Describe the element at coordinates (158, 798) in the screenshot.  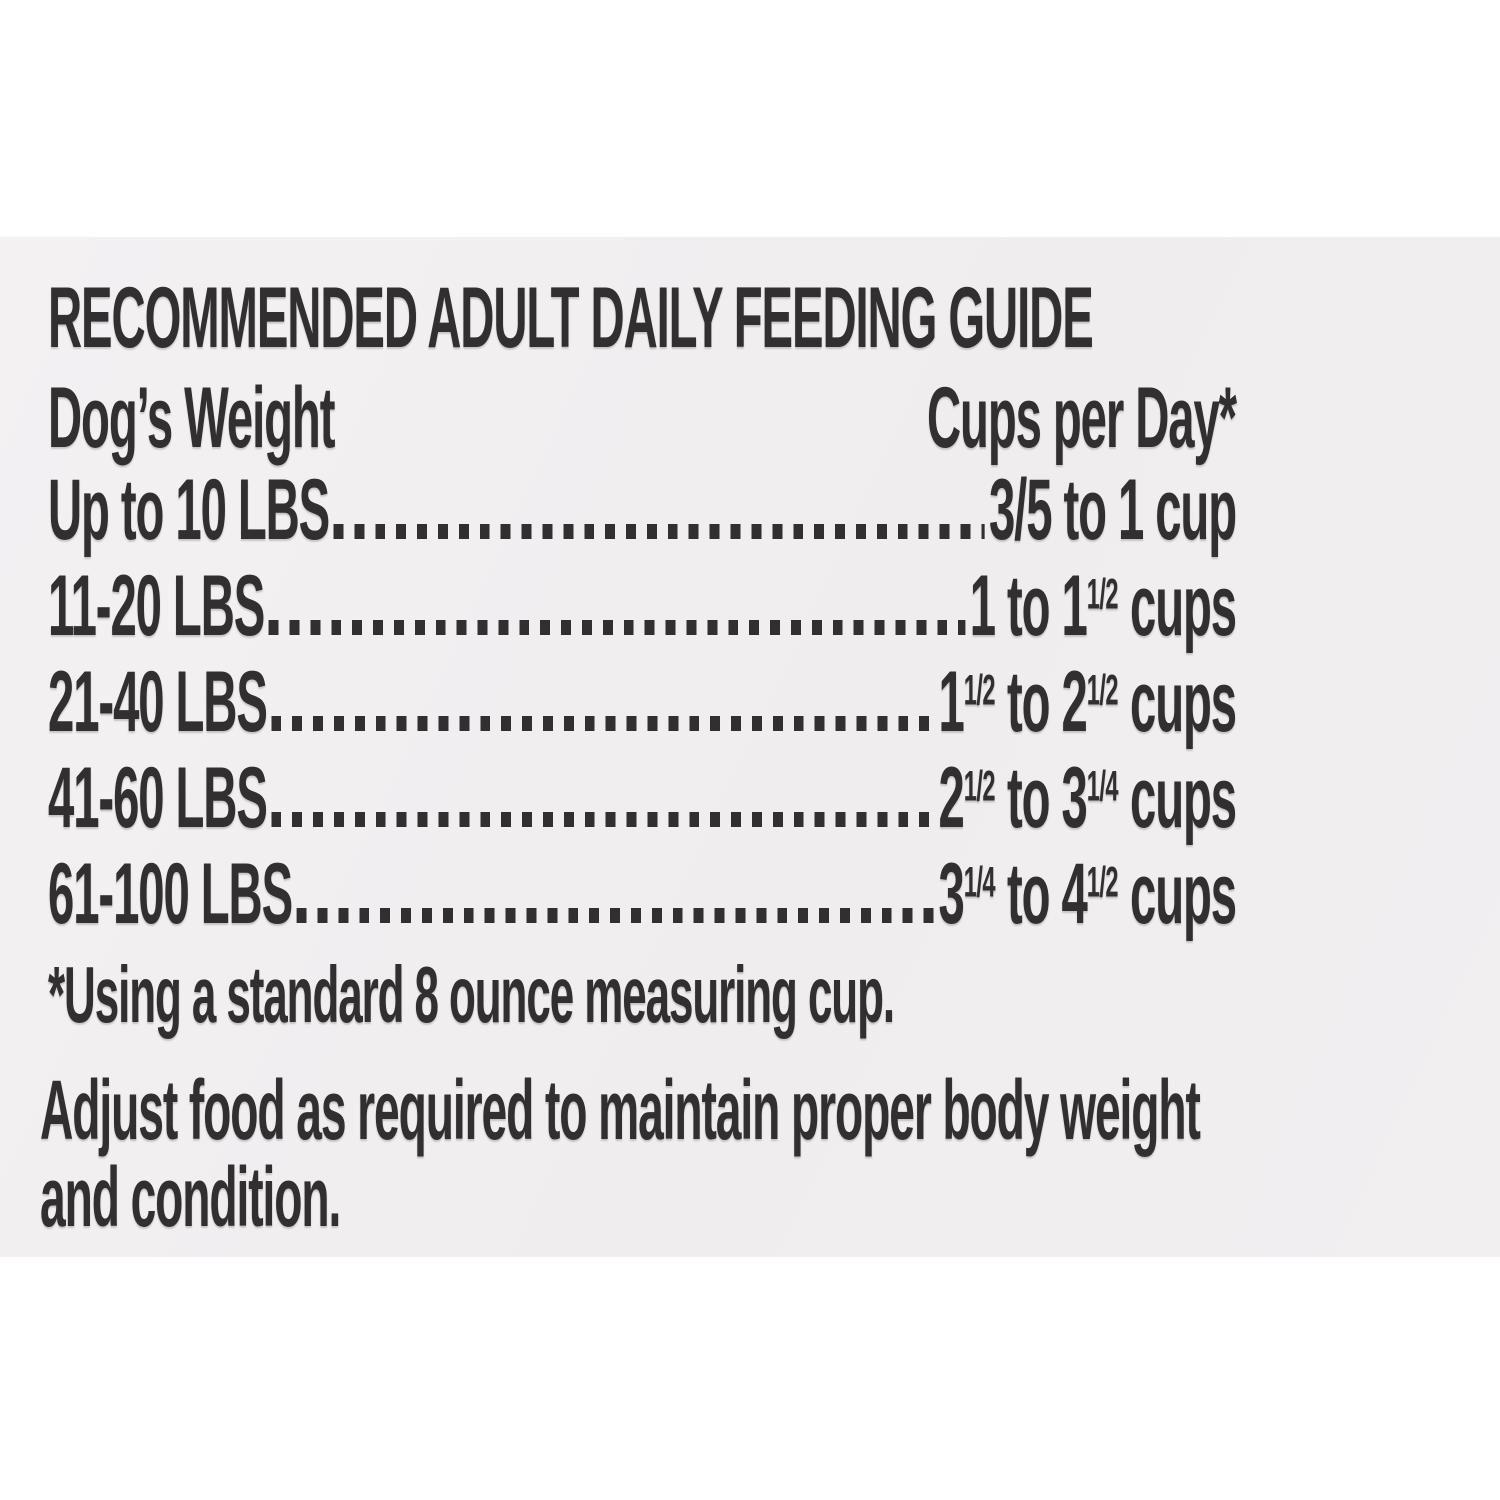
I see `row-weight-label: 41-60 LBS` at that location.